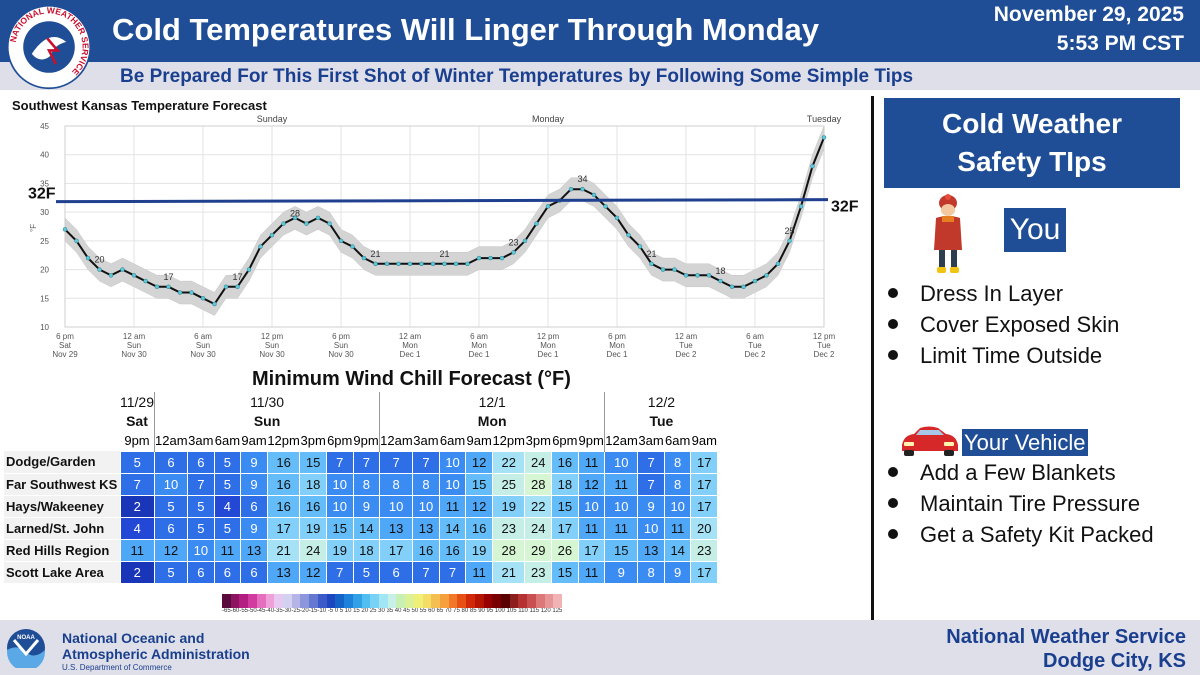 The height and width of the screenshot is (675, 1200). Describe the element at coordinates (479, 345) in the screenshot. I see `x-tick-label: Mon` at that location.